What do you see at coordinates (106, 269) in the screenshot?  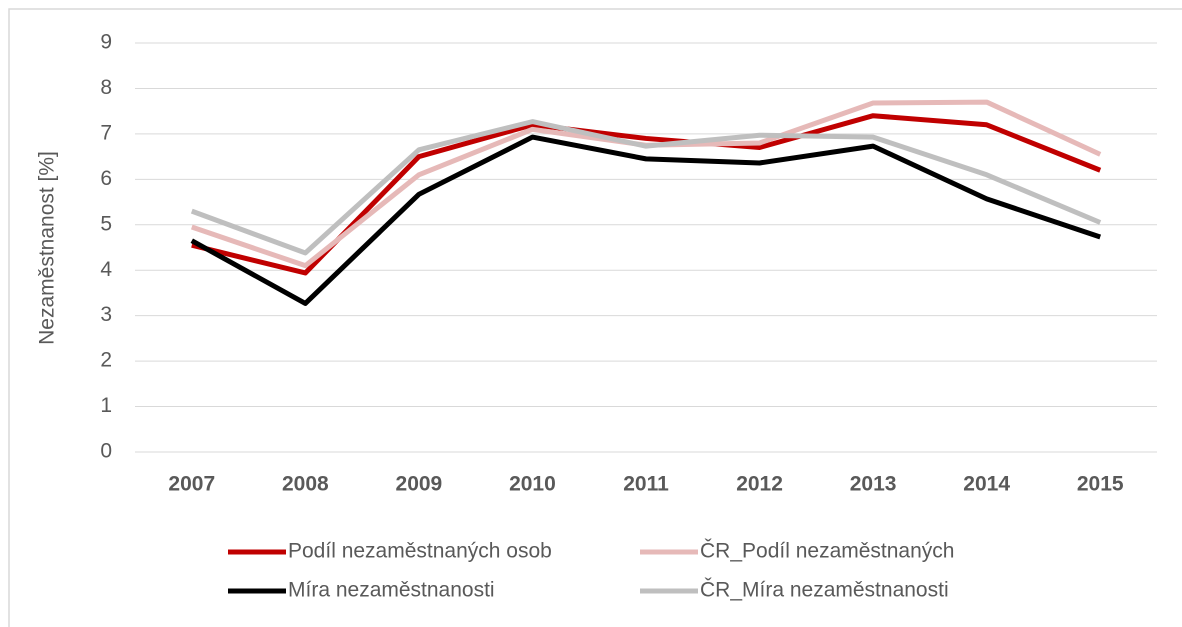 I see `y-tick-label: 4` at bounding box center [106, 269].